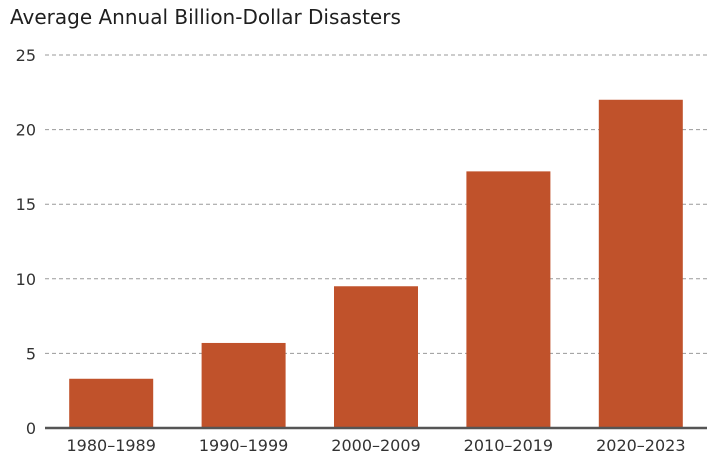  What do you see at coordinates (508, 445) in the screenshot?
I see `x-tick-label: 2010–2019` at bounding box center [508, 445].